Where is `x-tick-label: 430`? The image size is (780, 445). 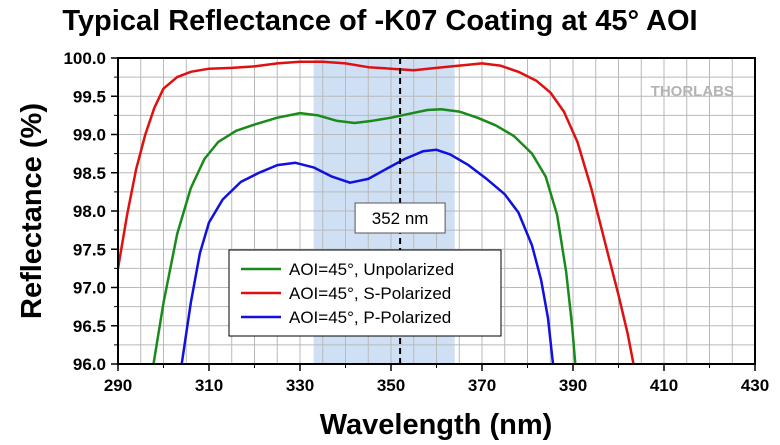 x-tick-label: 430 is located at coordinates (755, 385).